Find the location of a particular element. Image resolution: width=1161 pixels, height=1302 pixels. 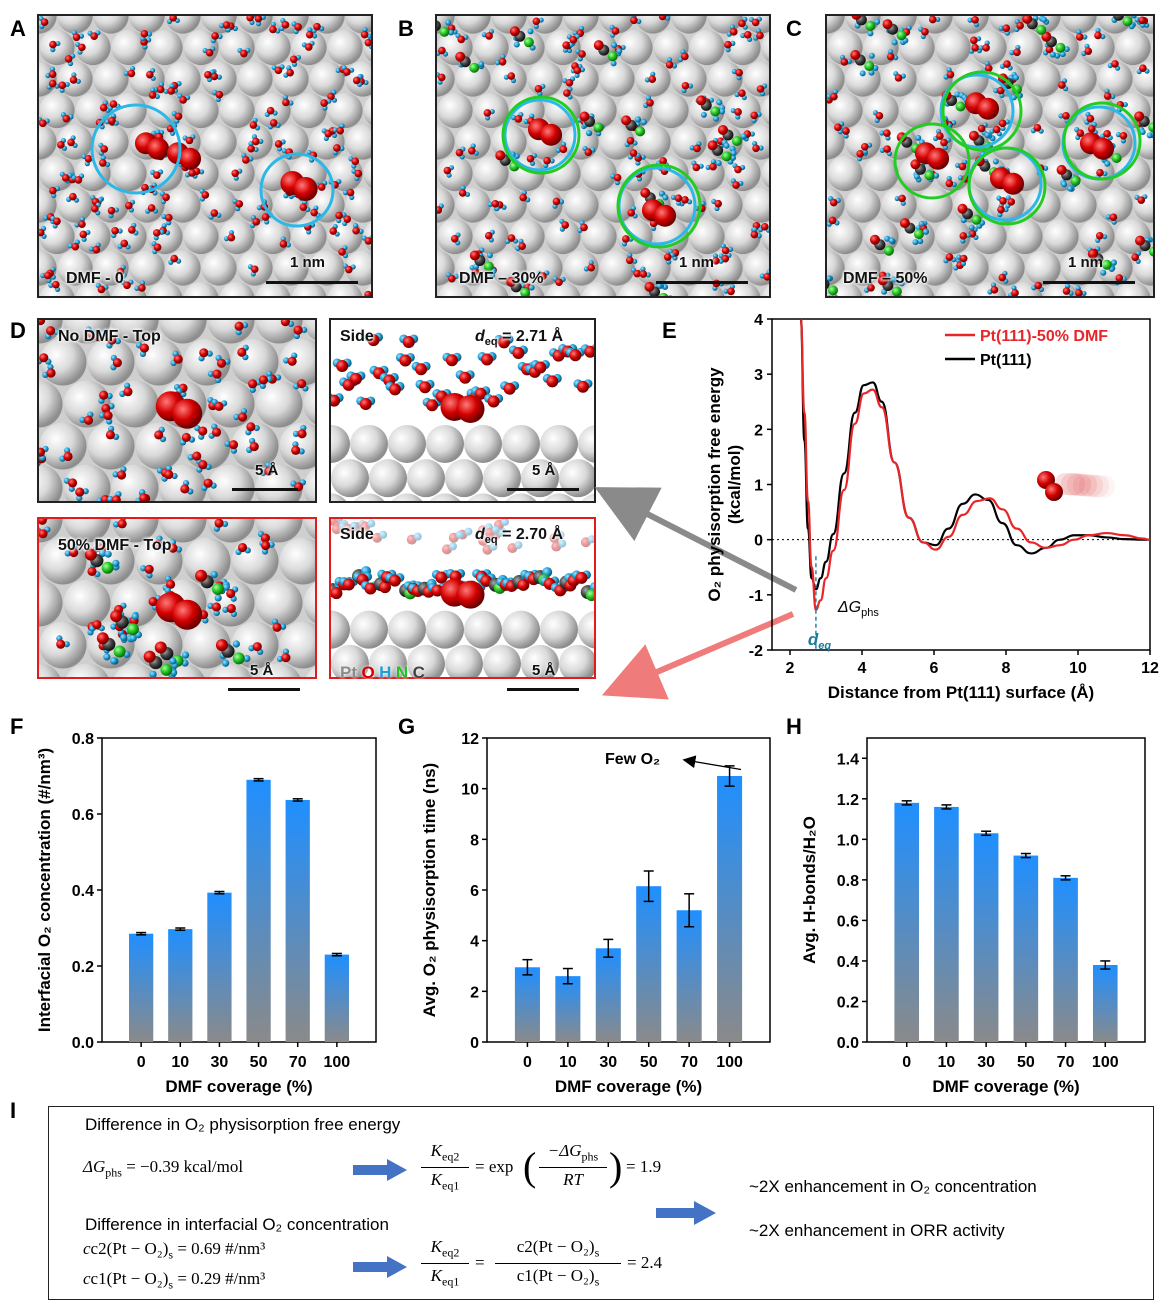

d-top2-scale-label: 5 Å is located at coordinates (262, 670).